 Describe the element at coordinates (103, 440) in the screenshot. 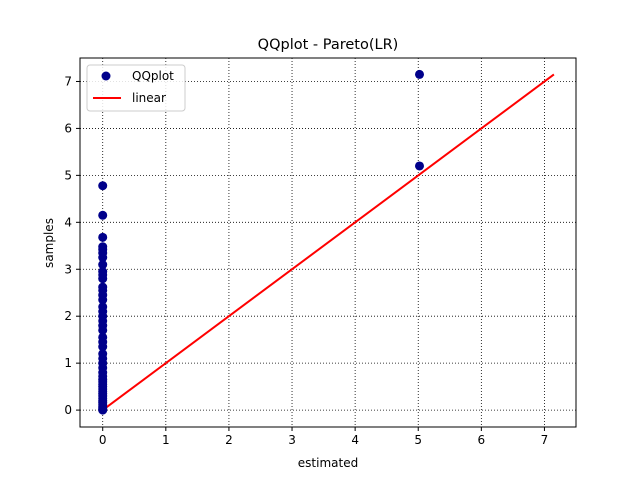

I see `x-tick-label: 0` at that location.